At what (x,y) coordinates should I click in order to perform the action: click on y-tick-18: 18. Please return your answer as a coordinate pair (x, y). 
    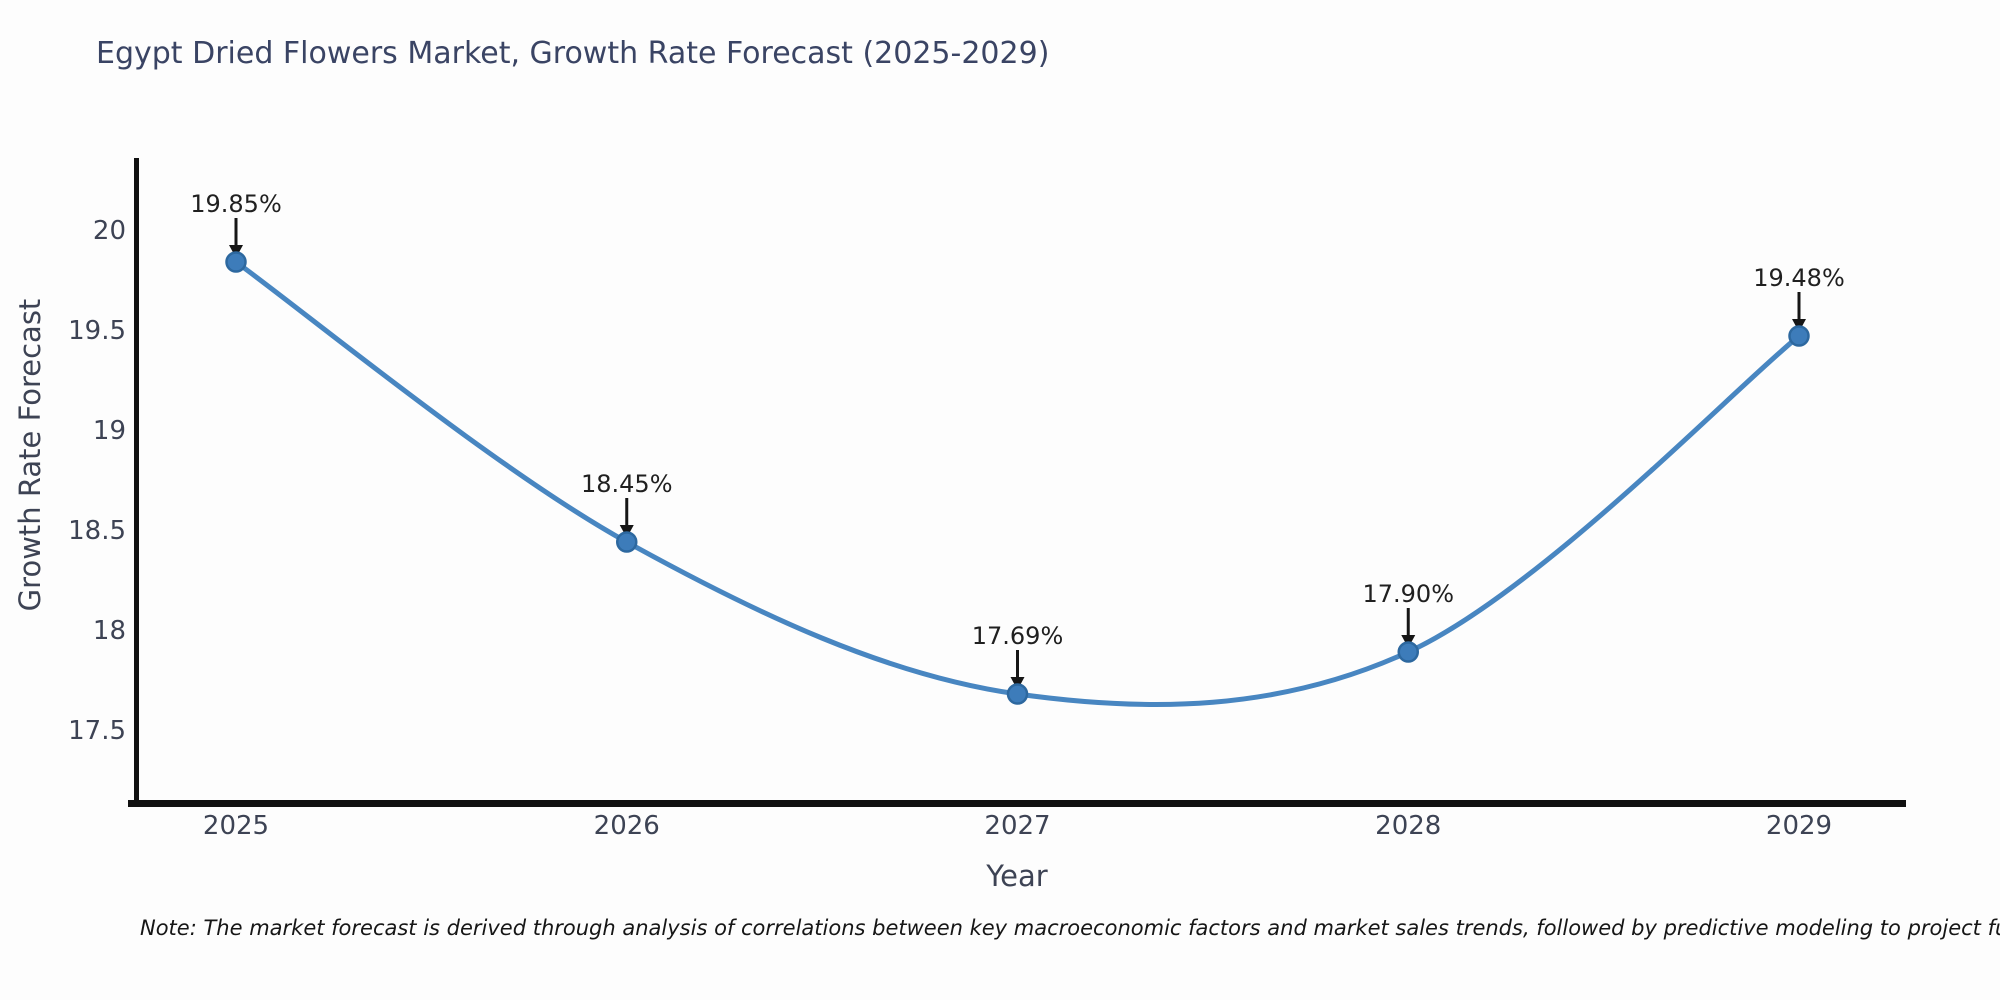
    Looking at the image, I should click on (109, 631).